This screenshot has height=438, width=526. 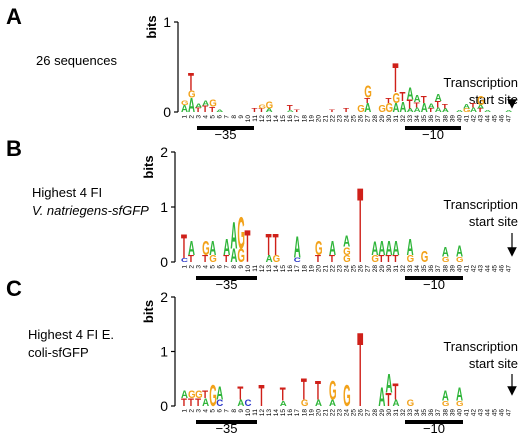 What do you see at coordinates (495, 269) in the screenshot?
I see `logo-position-label: 45` at bounding box center [495, 269].